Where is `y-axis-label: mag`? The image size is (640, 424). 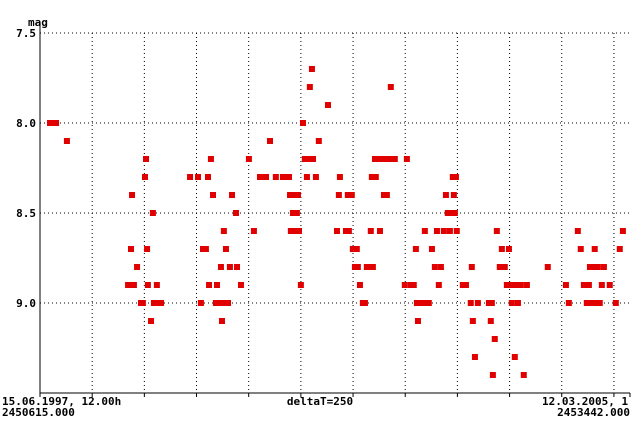 y-axis-label: mag is located at coordinates (38, 22).